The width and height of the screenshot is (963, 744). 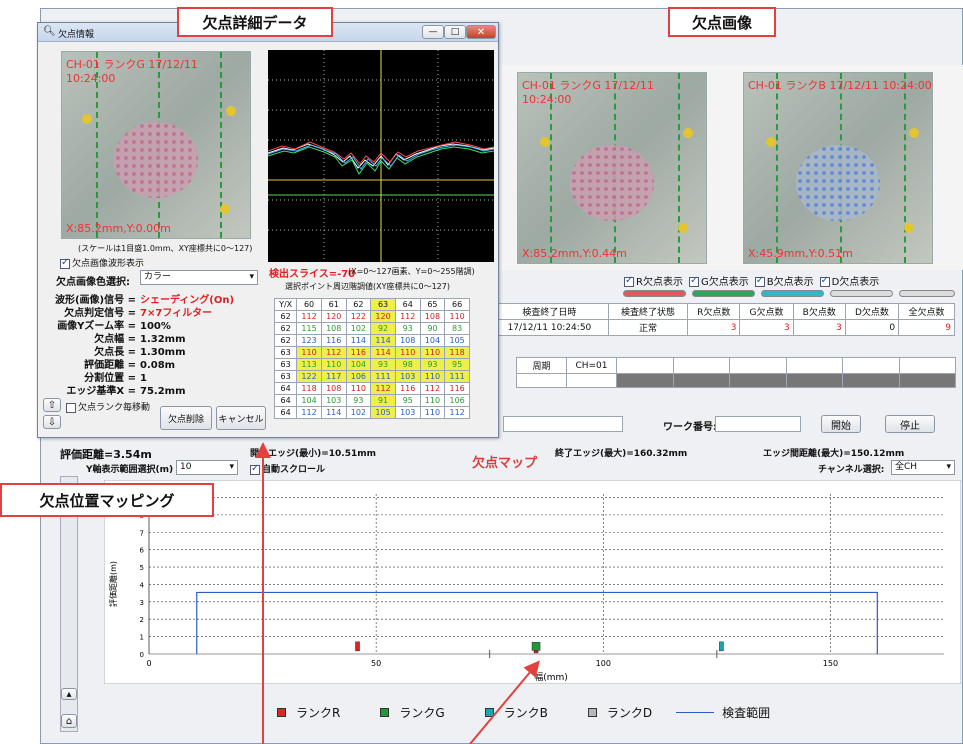 I want to click on stop-button: 停止, so click(x=910, y=424).